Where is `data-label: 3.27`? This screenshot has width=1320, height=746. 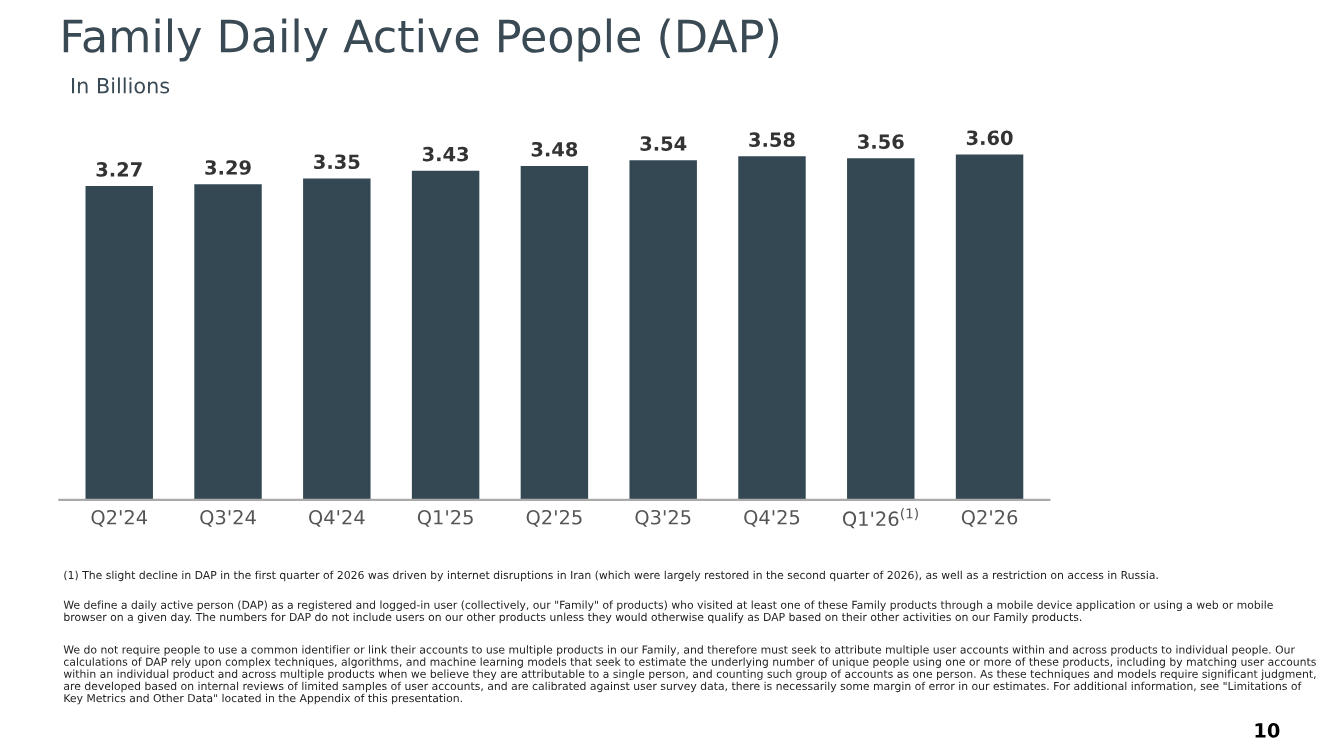
data-label: 3.27 is located at coordinates (119, 169).